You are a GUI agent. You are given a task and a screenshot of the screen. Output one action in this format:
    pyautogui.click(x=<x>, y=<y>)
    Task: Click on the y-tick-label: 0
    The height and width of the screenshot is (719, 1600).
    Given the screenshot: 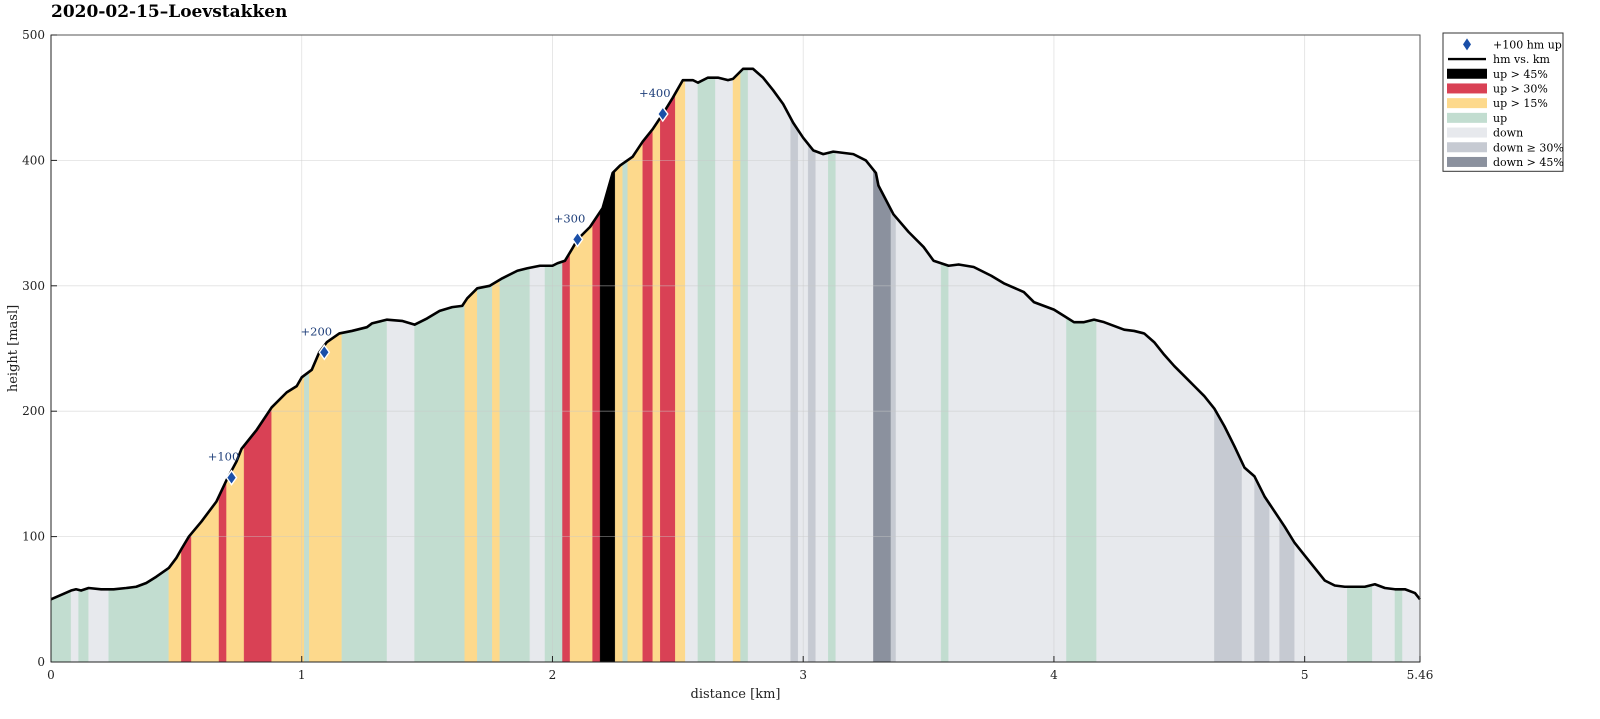 What is the action you would take?
    pyautogui.click(x=41, y=662)
    